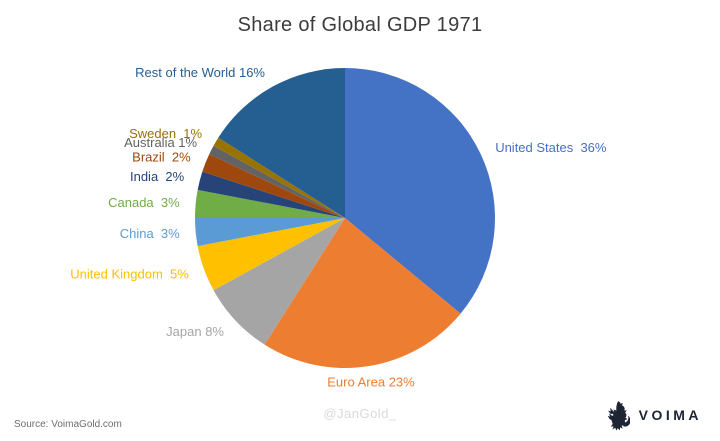 The image size is (720, 441). Describe the element at coordinates (362, 293) in the screenshot. I see `pie-slice-euro-area` at that location.